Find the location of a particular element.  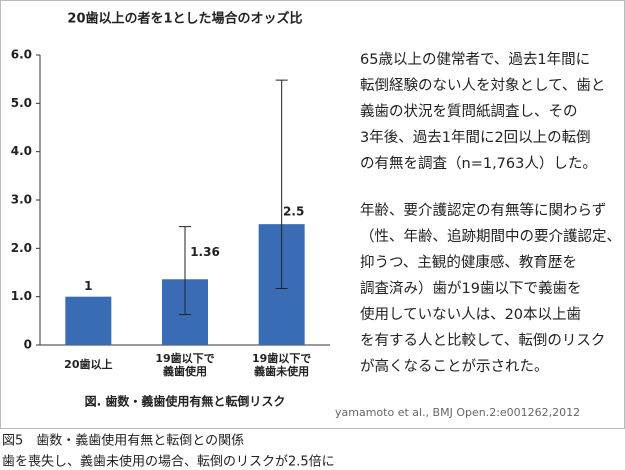

y-tick-label: 0 is located at coordinates (28, 345).